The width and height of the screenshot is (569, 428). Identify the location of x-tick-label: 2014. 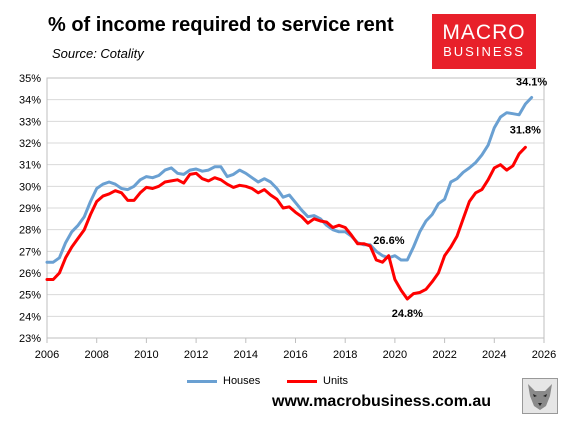
(246, 355).